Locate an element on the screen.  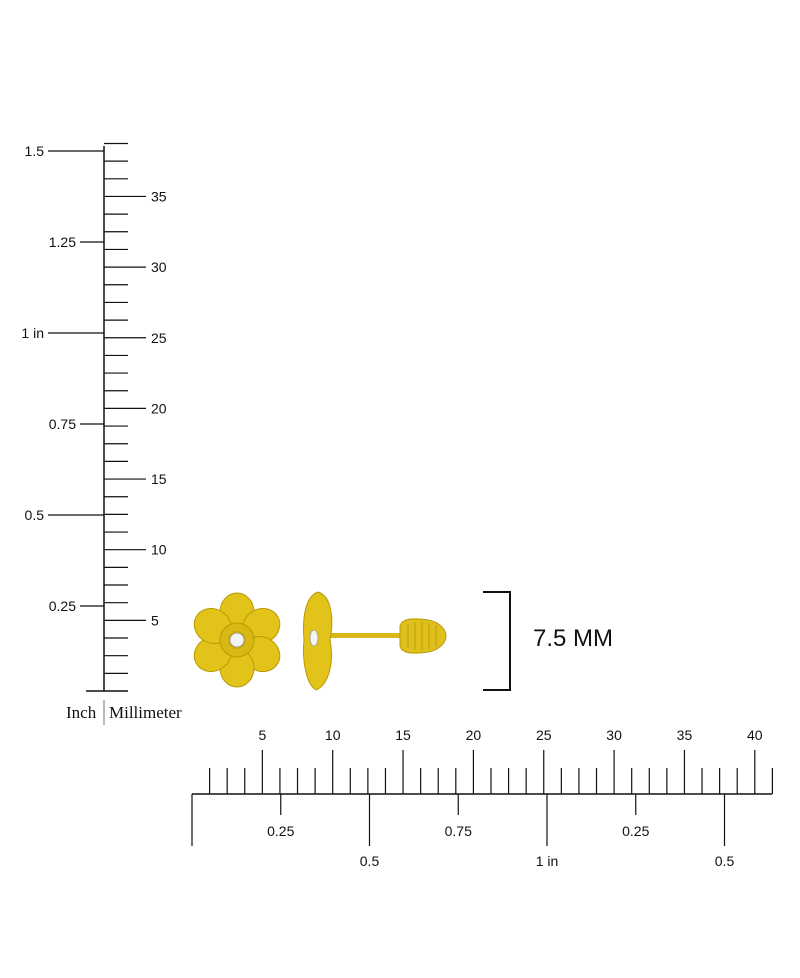
inch-unit-label: Inch is located at coordinates (81, 712).